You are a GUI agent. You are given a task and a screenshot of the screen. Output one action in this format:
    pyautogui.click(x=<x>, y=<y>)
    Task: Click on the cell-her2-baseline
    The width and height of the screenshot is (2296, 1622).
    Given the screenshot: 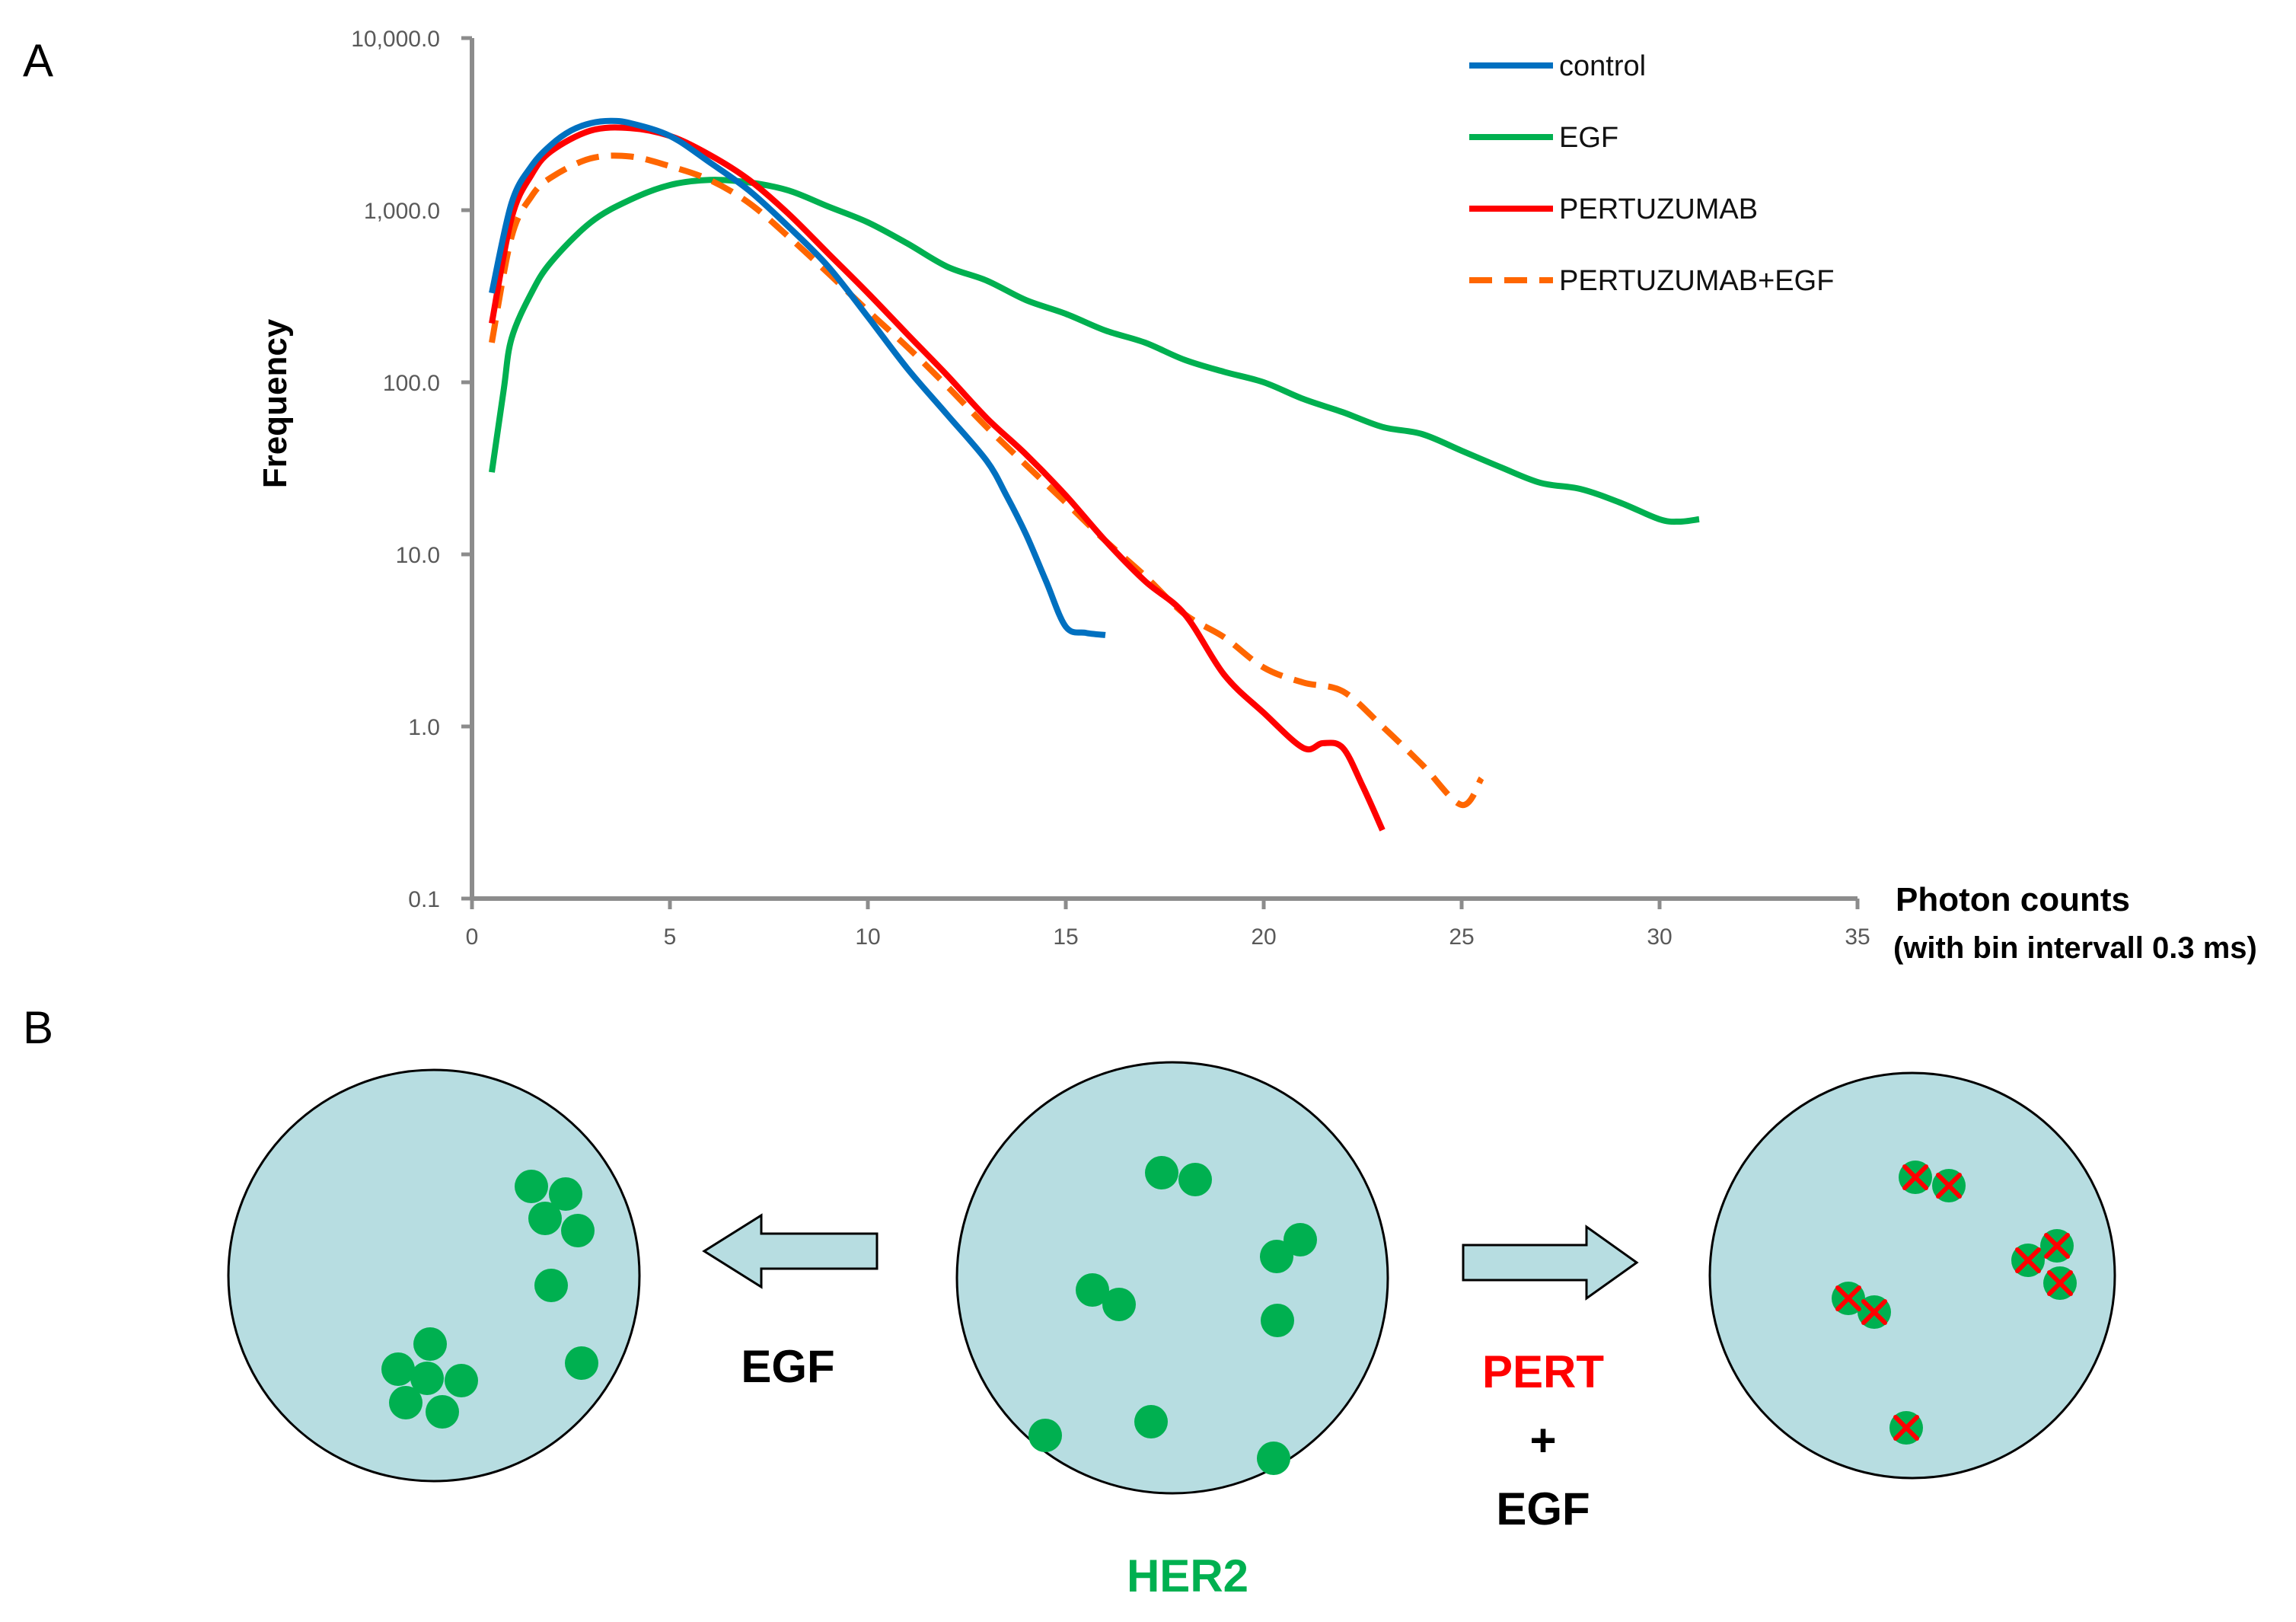 What is the action you would take?
    pyautogui.click(x=1172, y=1278)
    